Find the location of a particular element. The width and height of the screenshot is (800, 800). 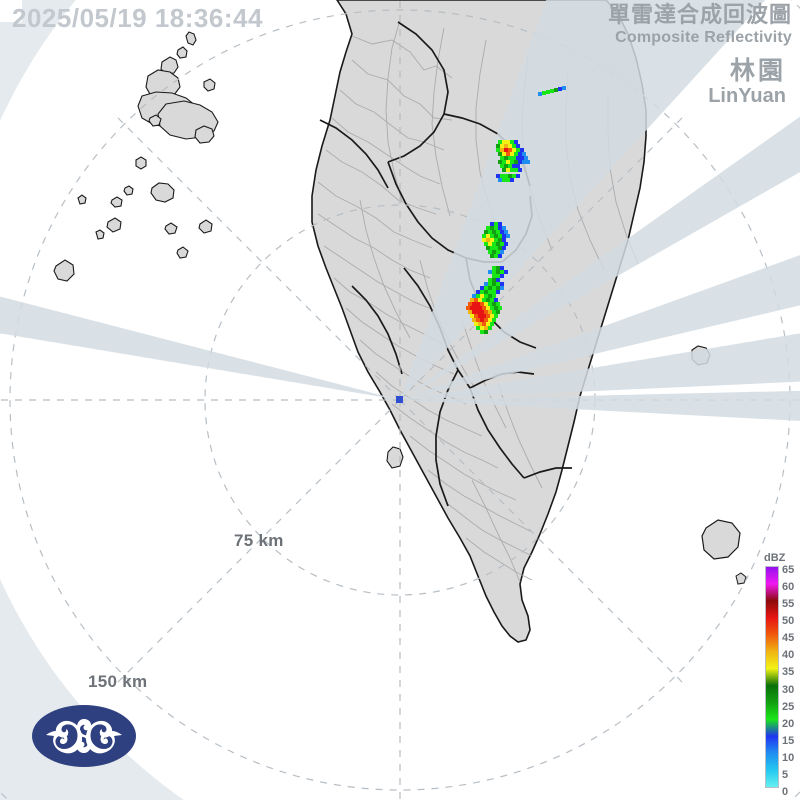

colorbar-tick-60: 60 is located at coordinates (788, 587).